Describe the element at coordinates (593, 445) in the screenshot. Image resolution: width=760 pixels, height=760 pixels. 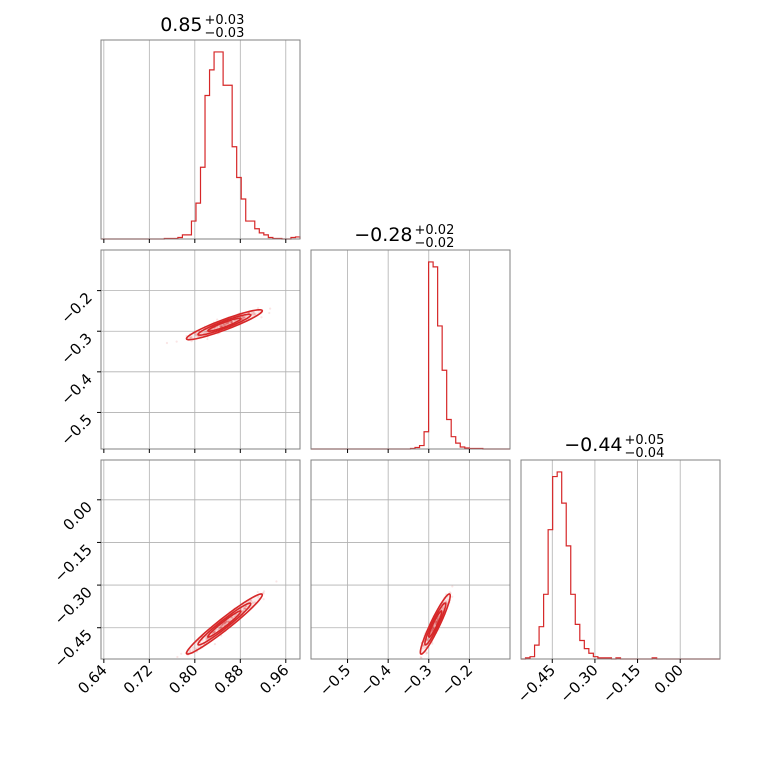
I see `title-value: −0.44` at that location.